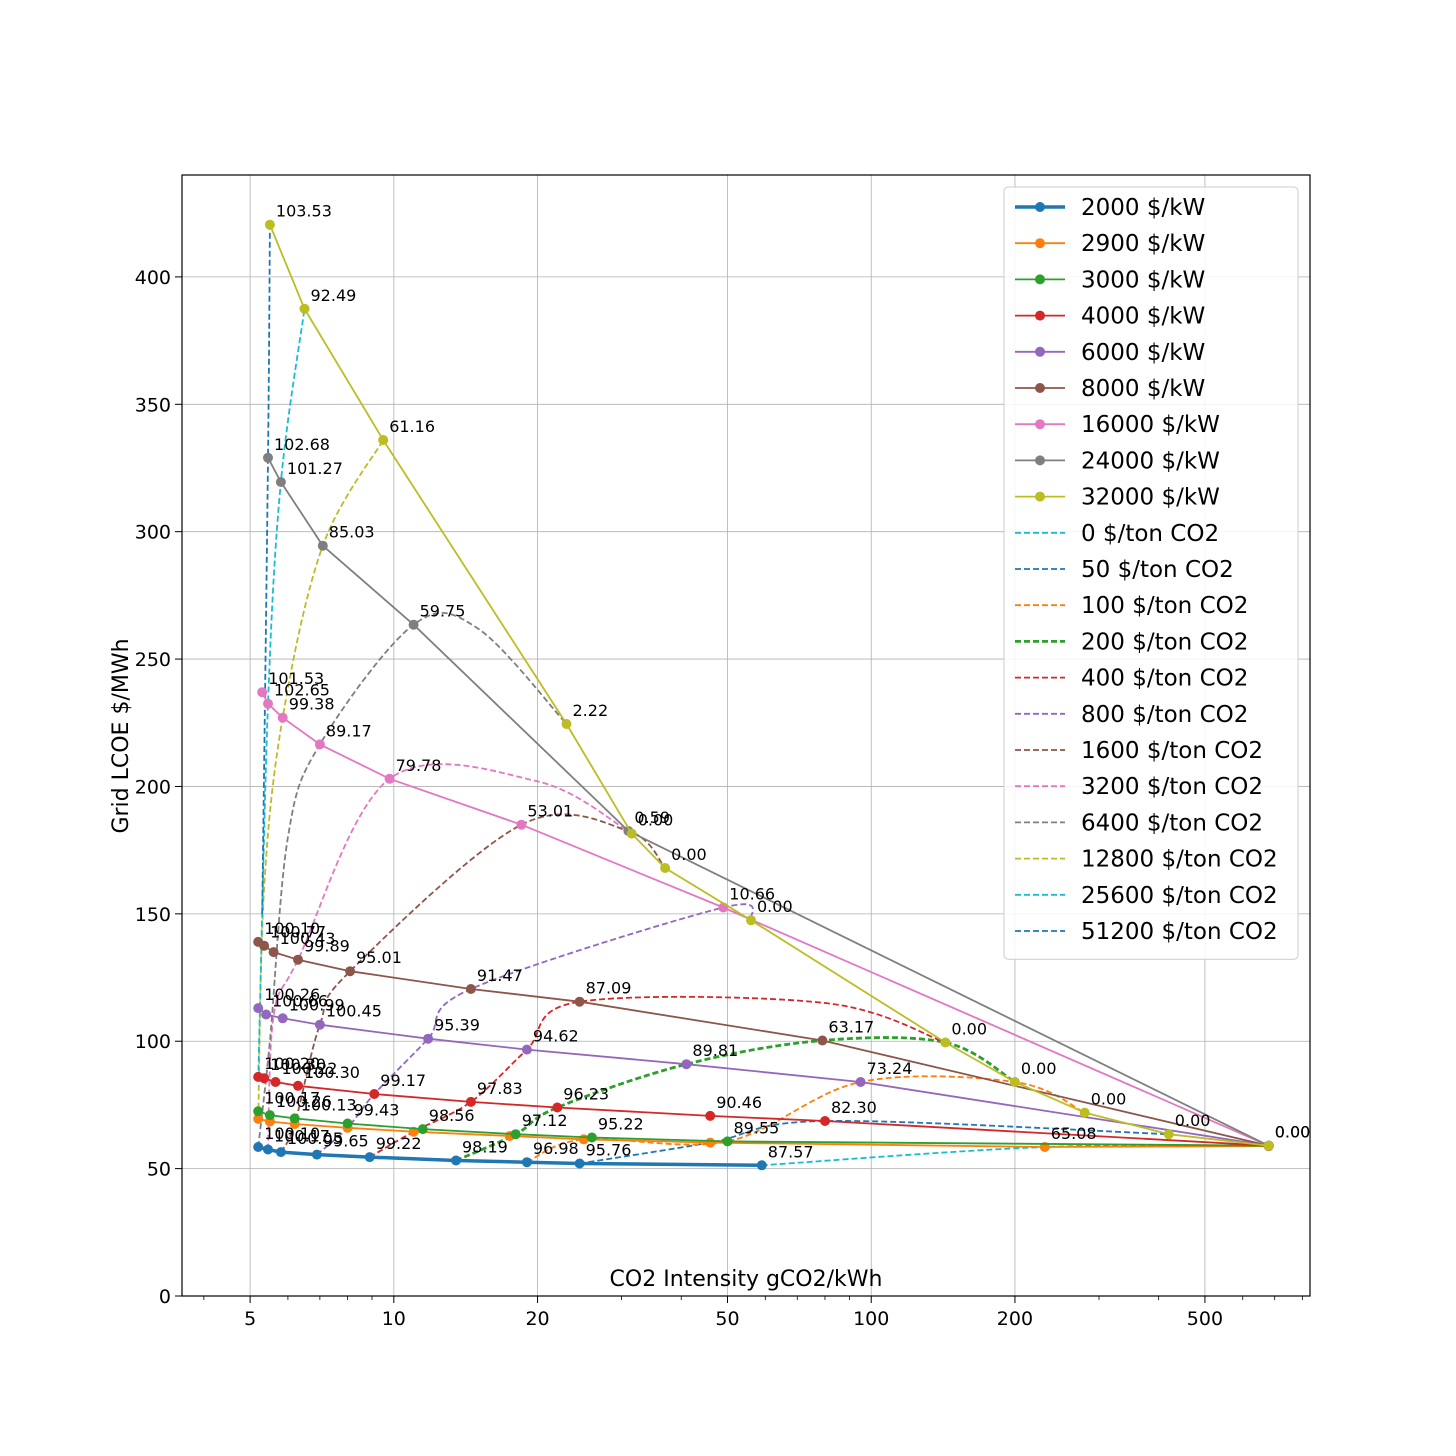 This screenshot has height=1456, width=1456. What do you see at coordinates (485, 1147) in the screenshot?
I see `data-label: 98.19` at bounding box center [485, 1147].